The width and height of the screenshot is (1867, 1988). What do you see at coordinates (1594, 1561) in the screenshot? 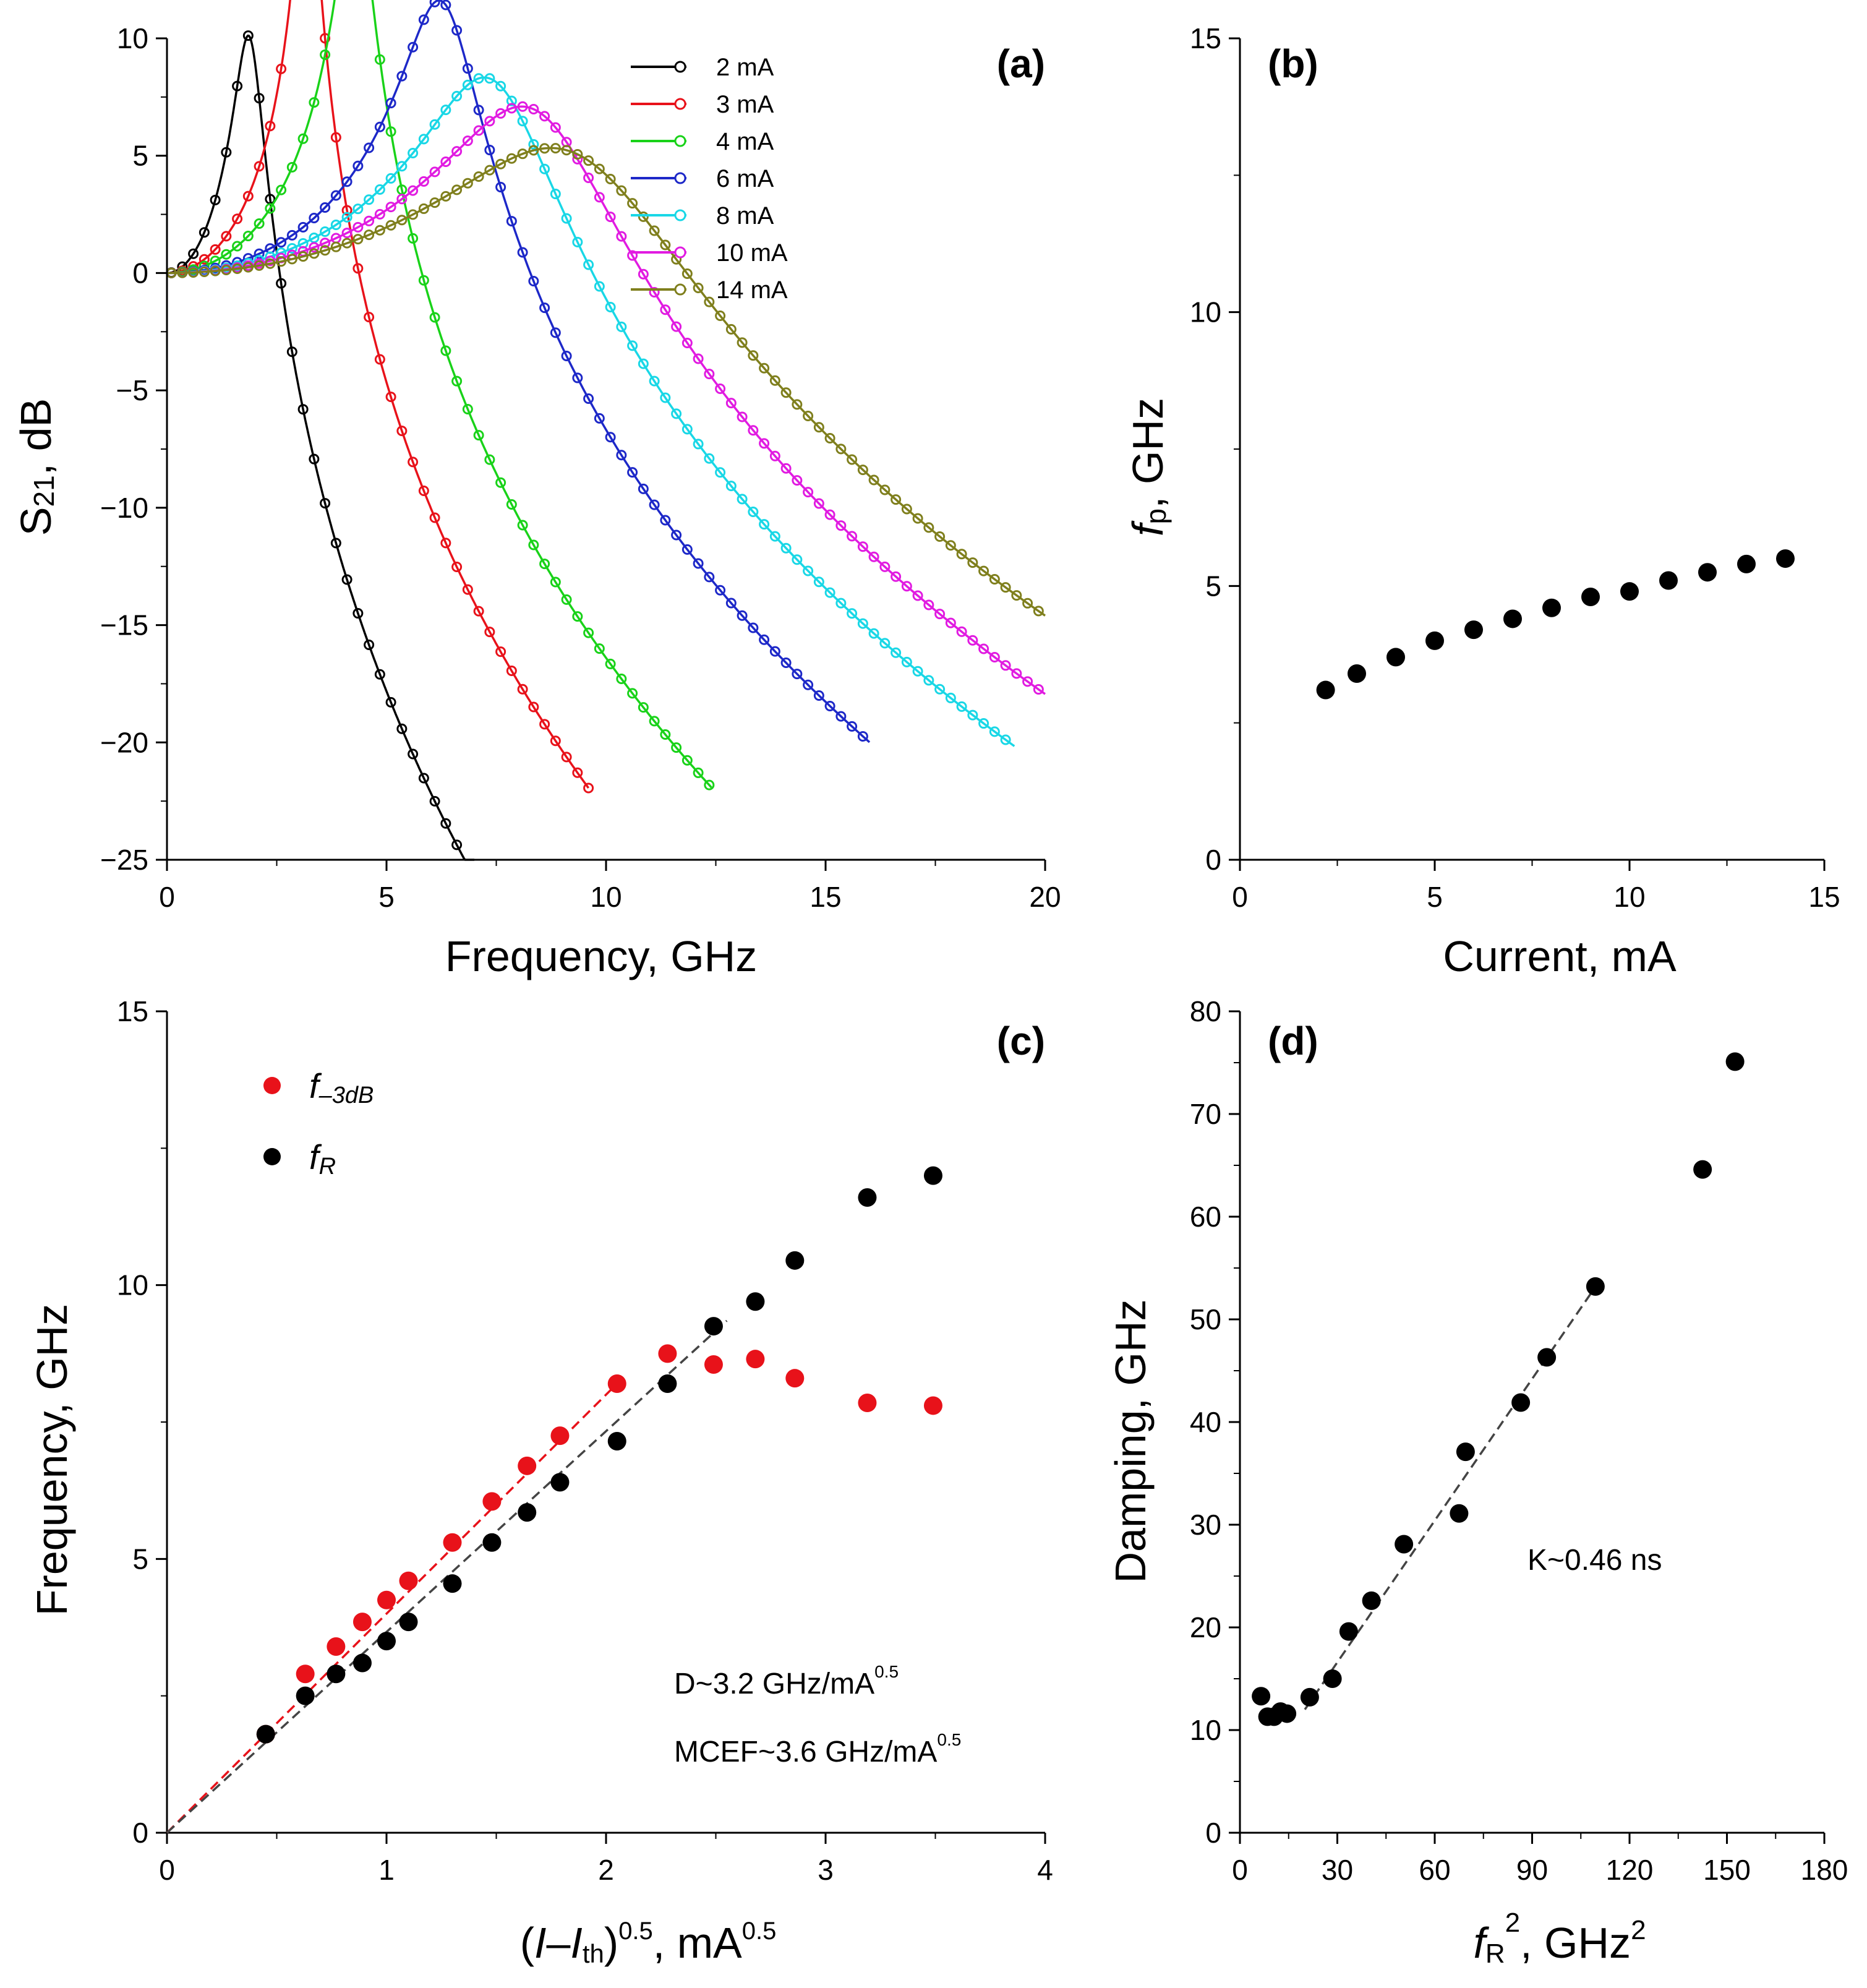
I see `annotation-k: K~0.46 ns` at bounding box center [1594, 1561].